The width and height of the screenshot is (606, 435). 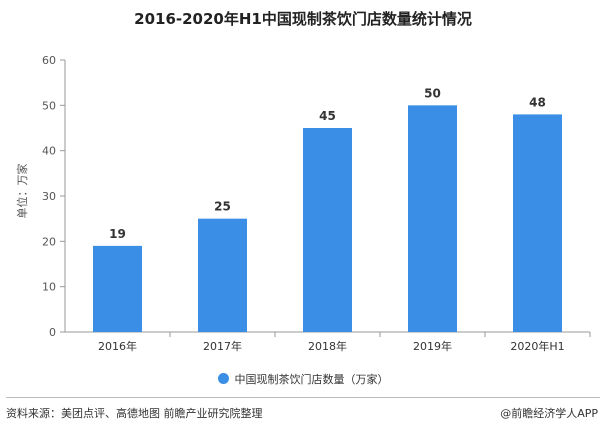 What do you see at coordinates (117, 346) in the screenshot?
I see `x-tick-label: 2016年` at bounding box center [117, 346].